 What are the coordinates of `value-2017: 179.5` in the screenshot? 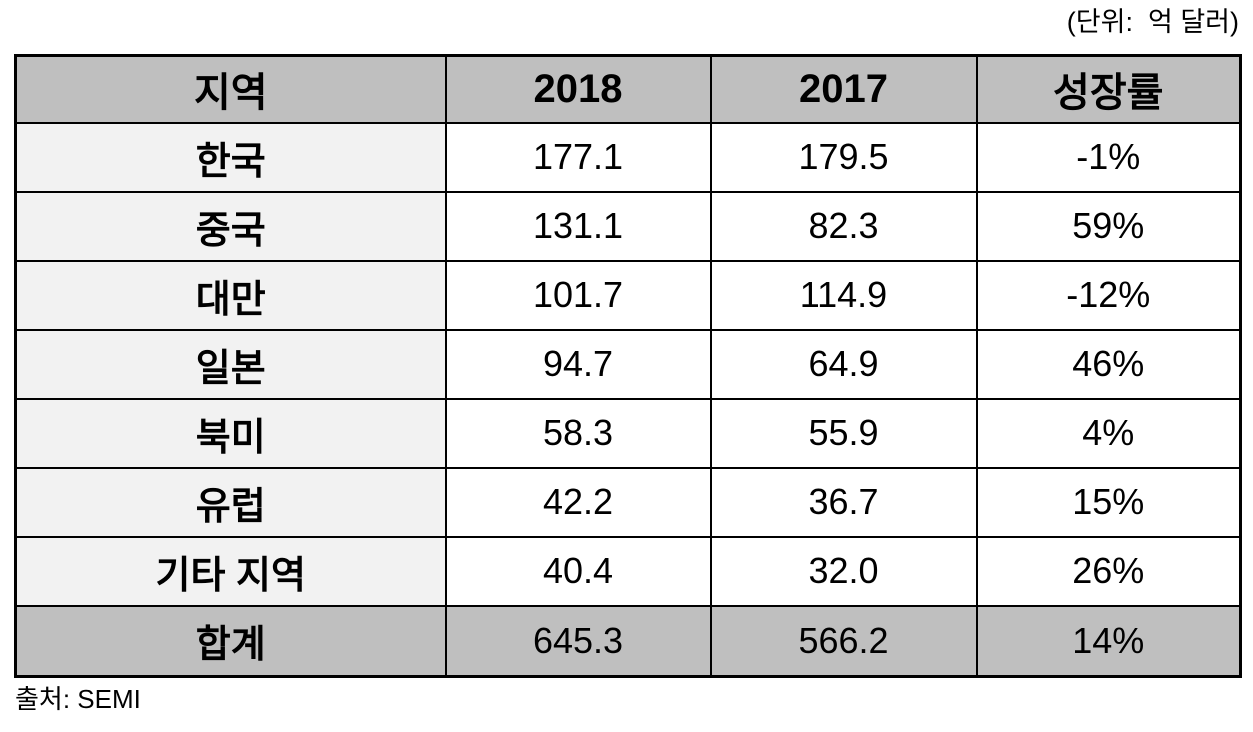 It's located at (843, 157).